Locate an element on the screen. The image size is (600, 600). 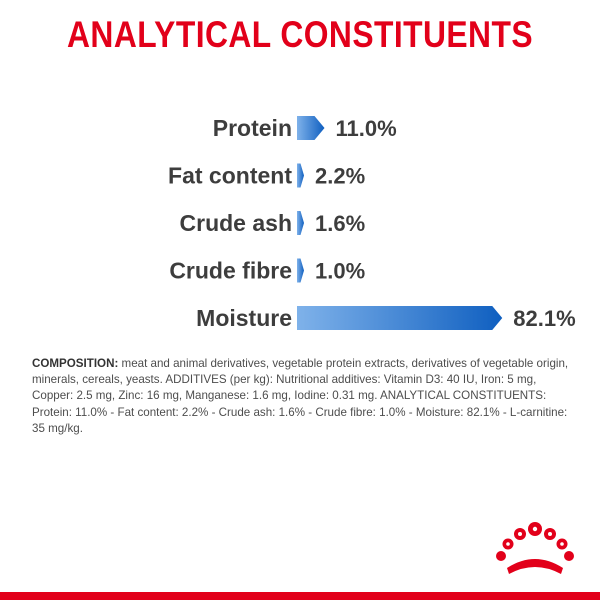
chart-title: ANALYTICAL CONSTITUENTS is located at coordinates (299, 34).